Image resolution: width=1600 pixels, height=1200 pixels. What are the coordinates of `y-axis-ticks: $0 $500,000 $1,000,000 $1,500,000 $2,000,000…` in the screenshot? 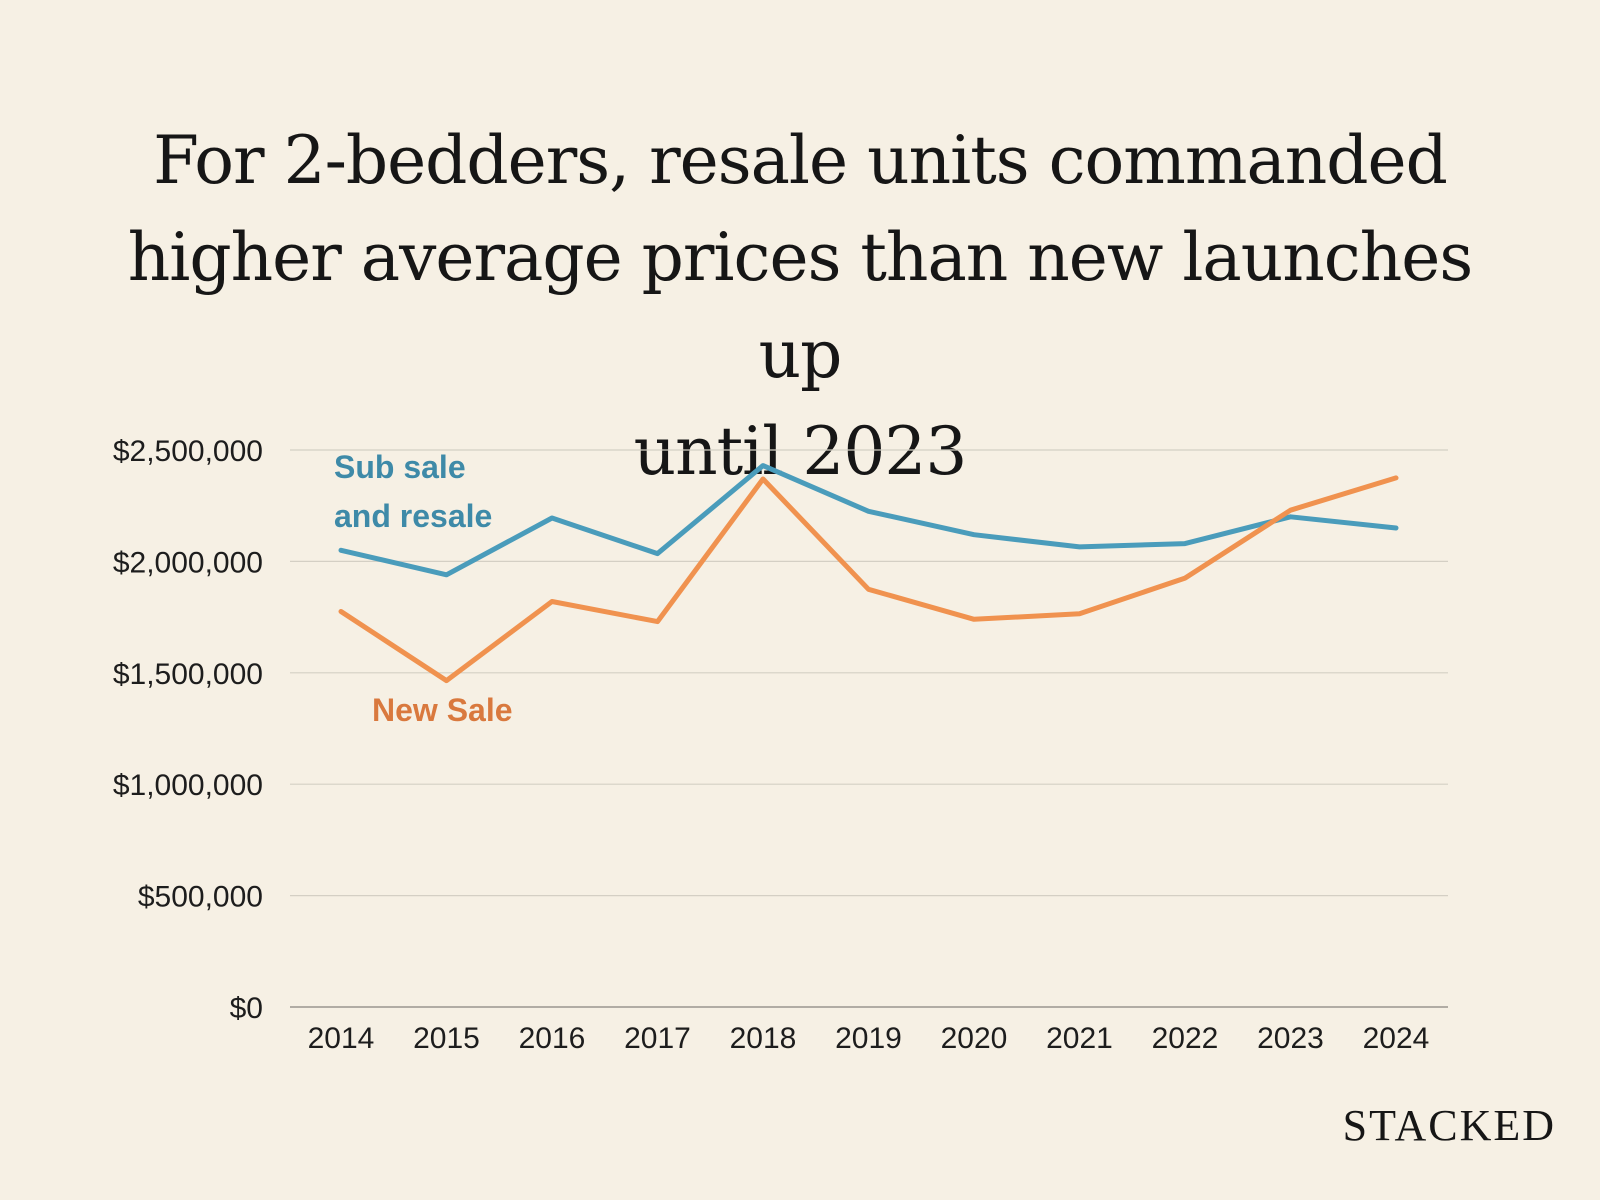 It's located at (188, 730).